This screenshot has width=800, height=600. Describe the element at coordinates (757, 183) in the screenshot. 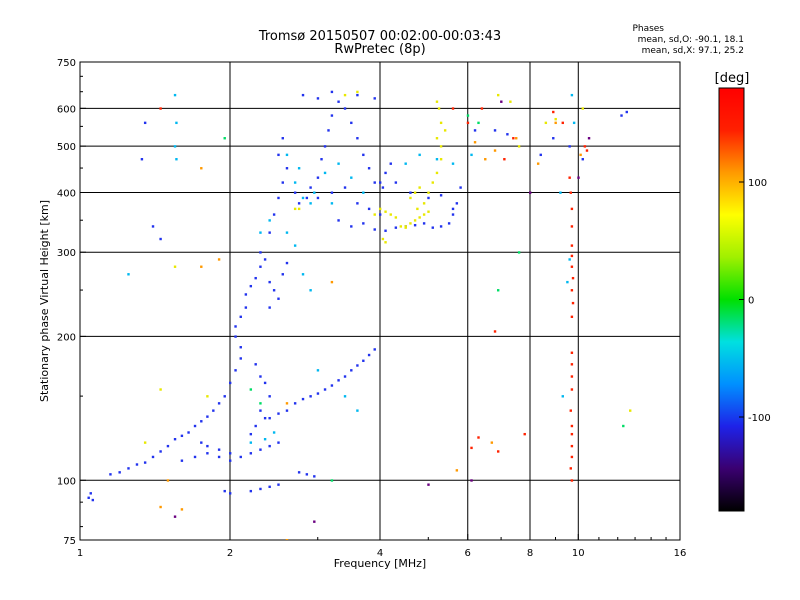

I see `colorbar-tick-label: 100` at that location.